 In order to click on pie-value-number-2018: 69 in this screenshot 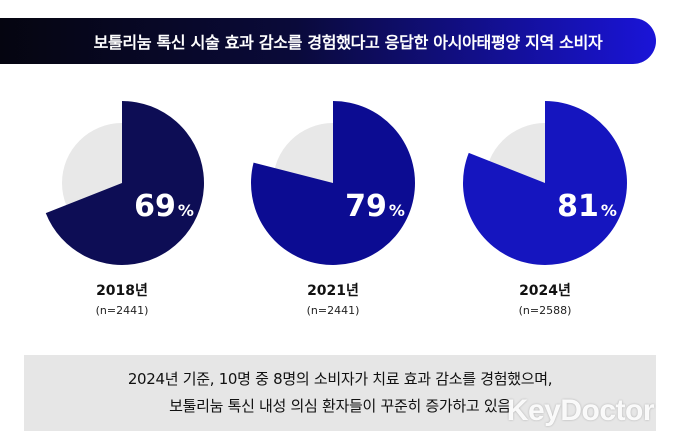, I will do `click(155, 206)`.